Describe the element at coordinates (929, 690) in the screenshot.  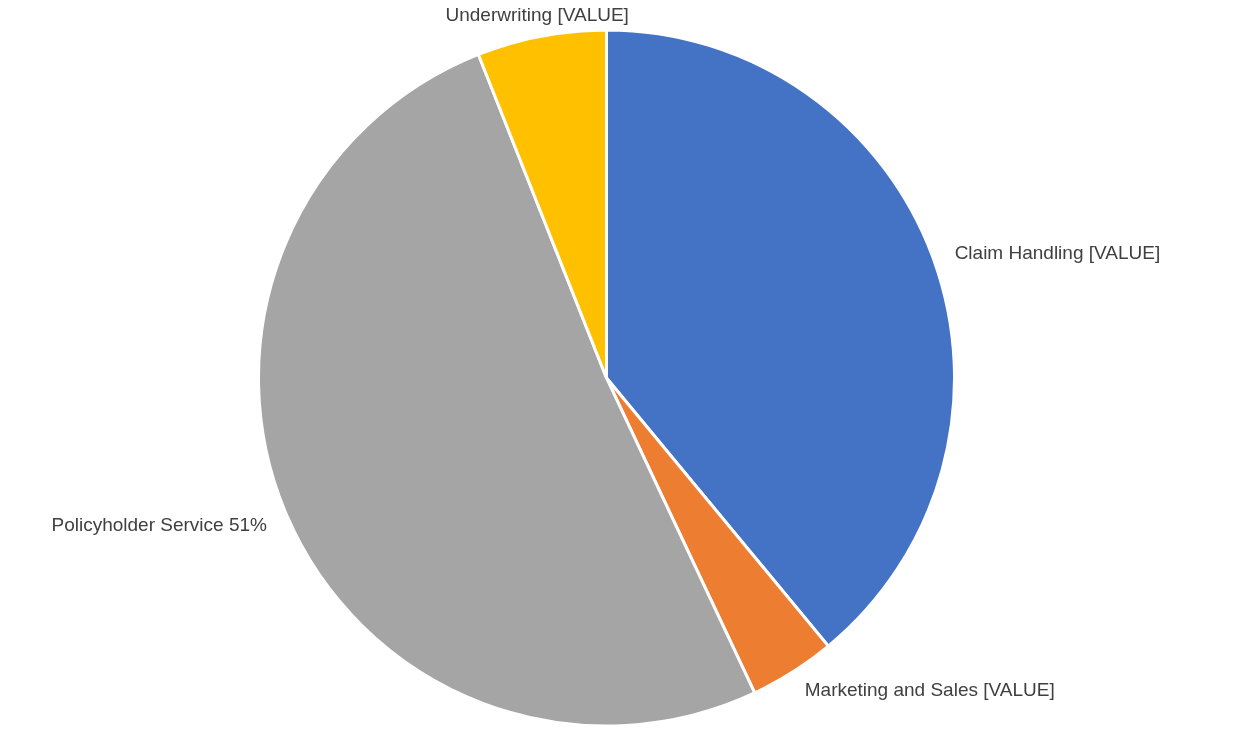
I see `slice-label: Marketing and Sales [VALUE]` at that location.